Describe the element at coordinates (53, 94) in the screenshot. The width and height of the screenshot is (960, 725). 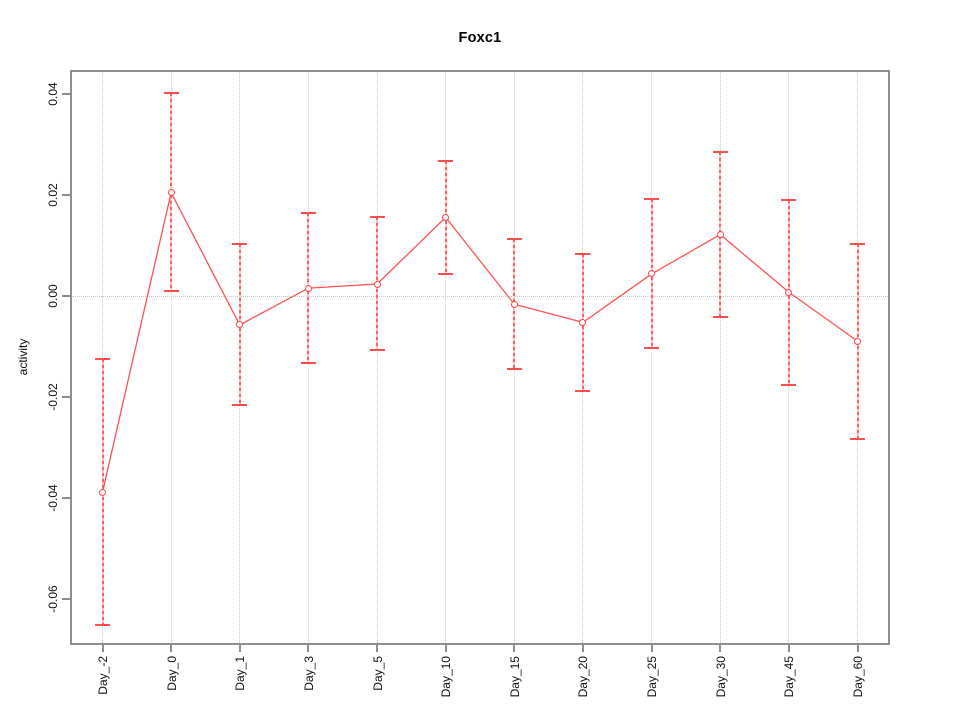
I see `y-tick-label: 0.04` at that location.